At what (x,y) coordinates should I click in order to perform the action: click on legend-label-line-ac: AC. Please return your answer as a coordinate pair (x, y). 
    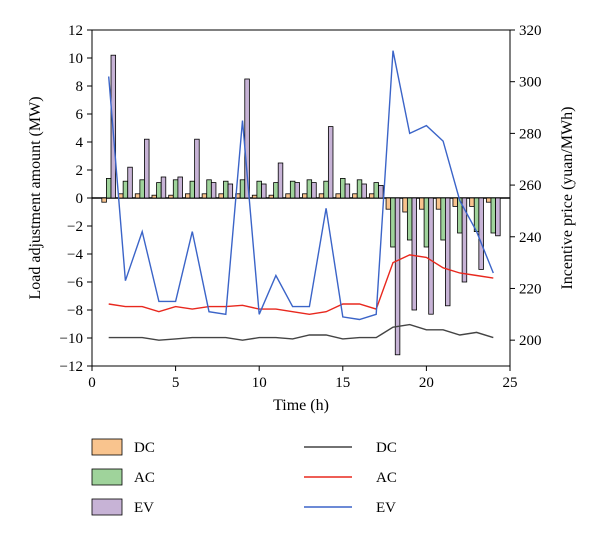
    Looking at the image, I should click on (386, 478).